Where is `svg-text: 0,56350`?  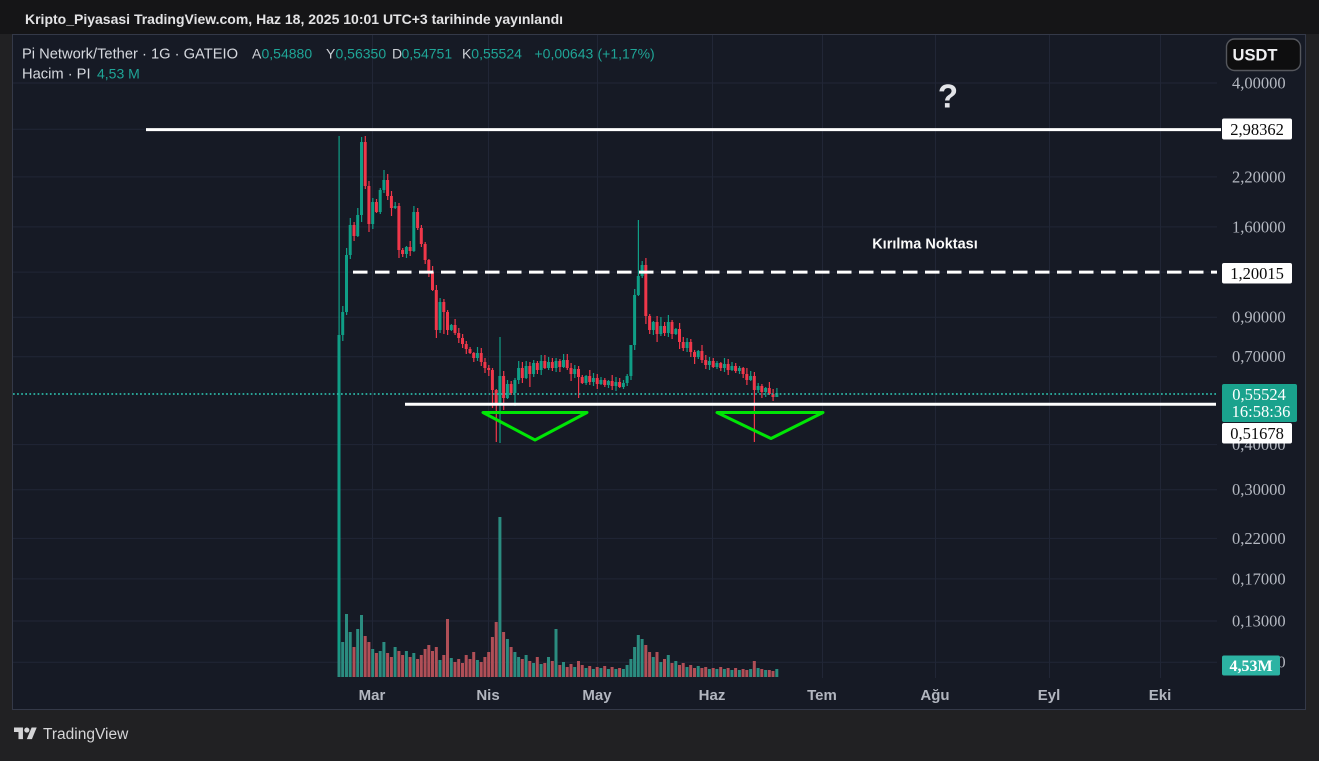 svg-text: 0,56350 is located at coordinates (361, 53).